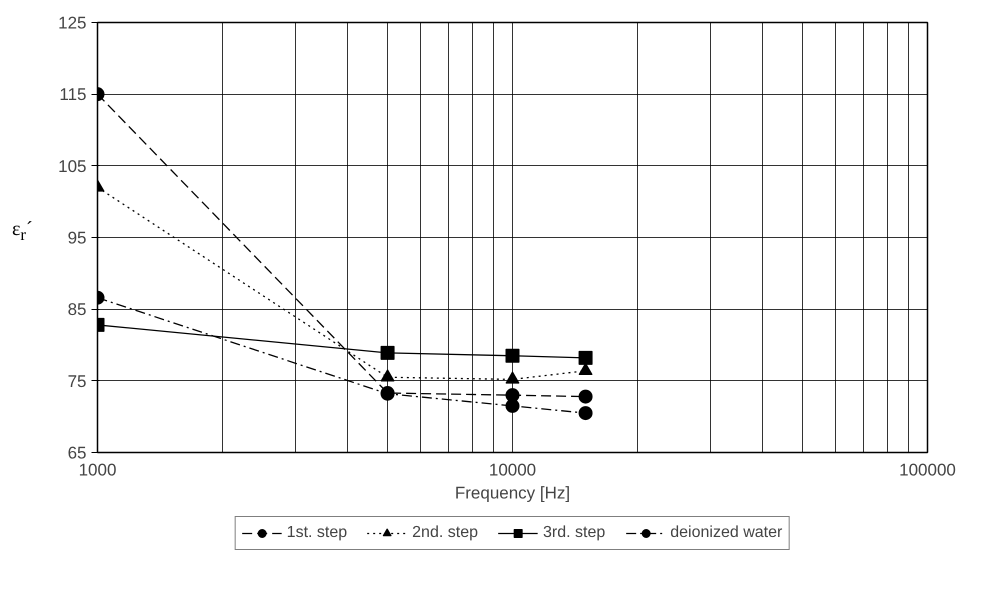 This screenshot has height=609, width=984. I want to click on x-tick-label: 1000, so click(97, 470).